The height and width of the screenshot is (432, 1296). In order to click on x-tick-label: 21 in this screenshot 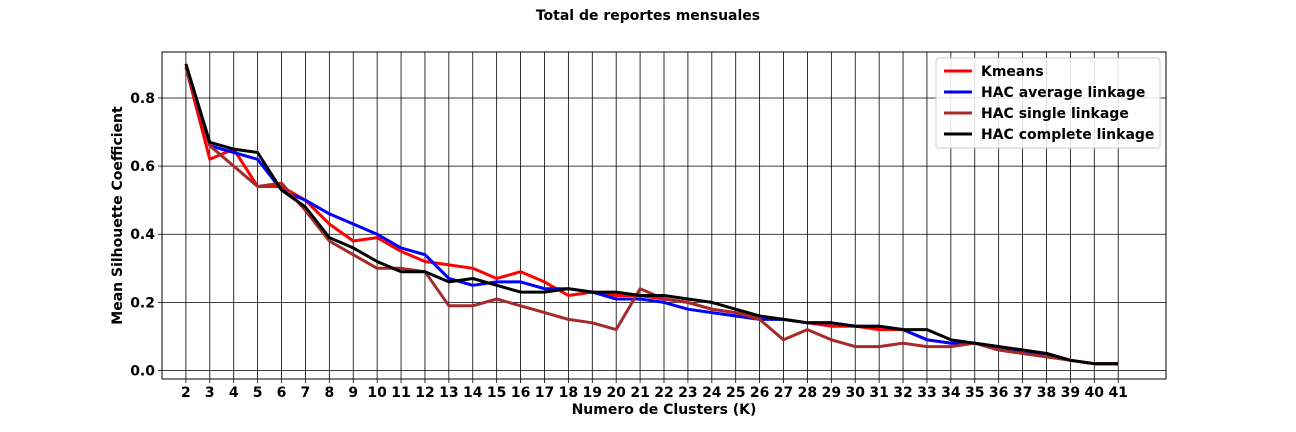, I will do `click(639, 393)`.